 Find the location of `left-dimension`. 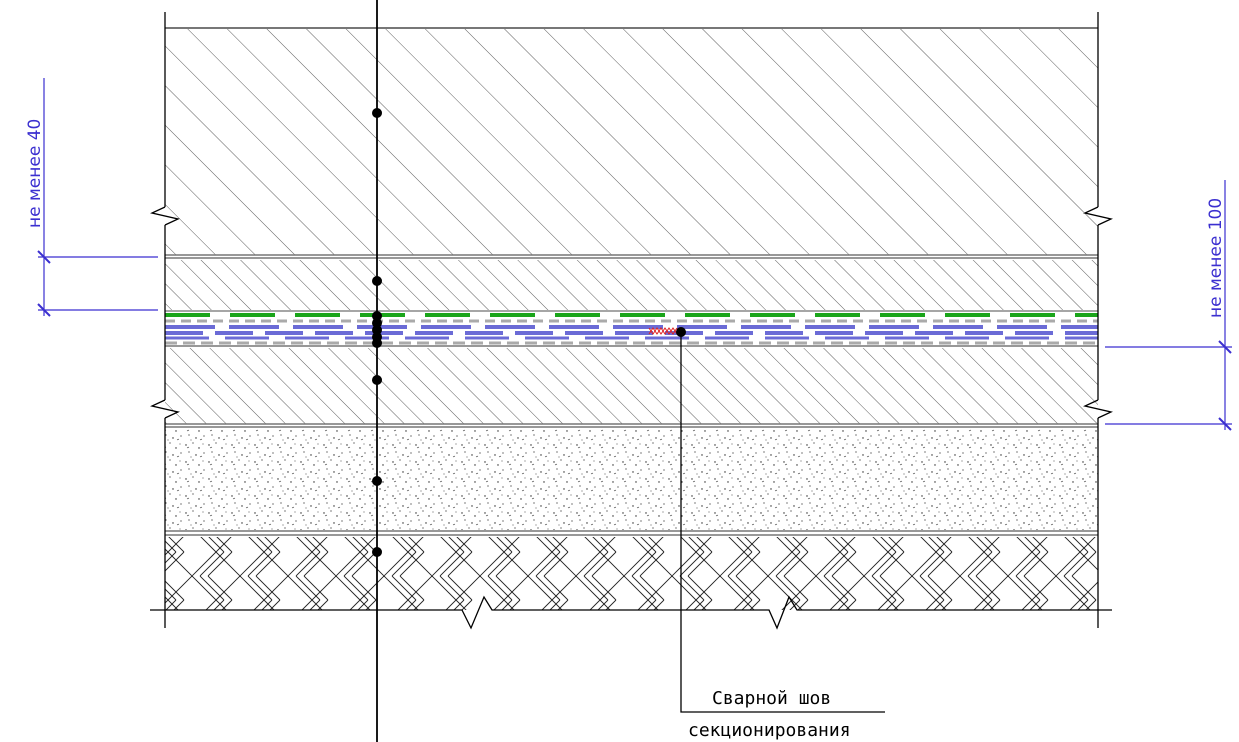

left-dimension is located at coordinates (97, 197).